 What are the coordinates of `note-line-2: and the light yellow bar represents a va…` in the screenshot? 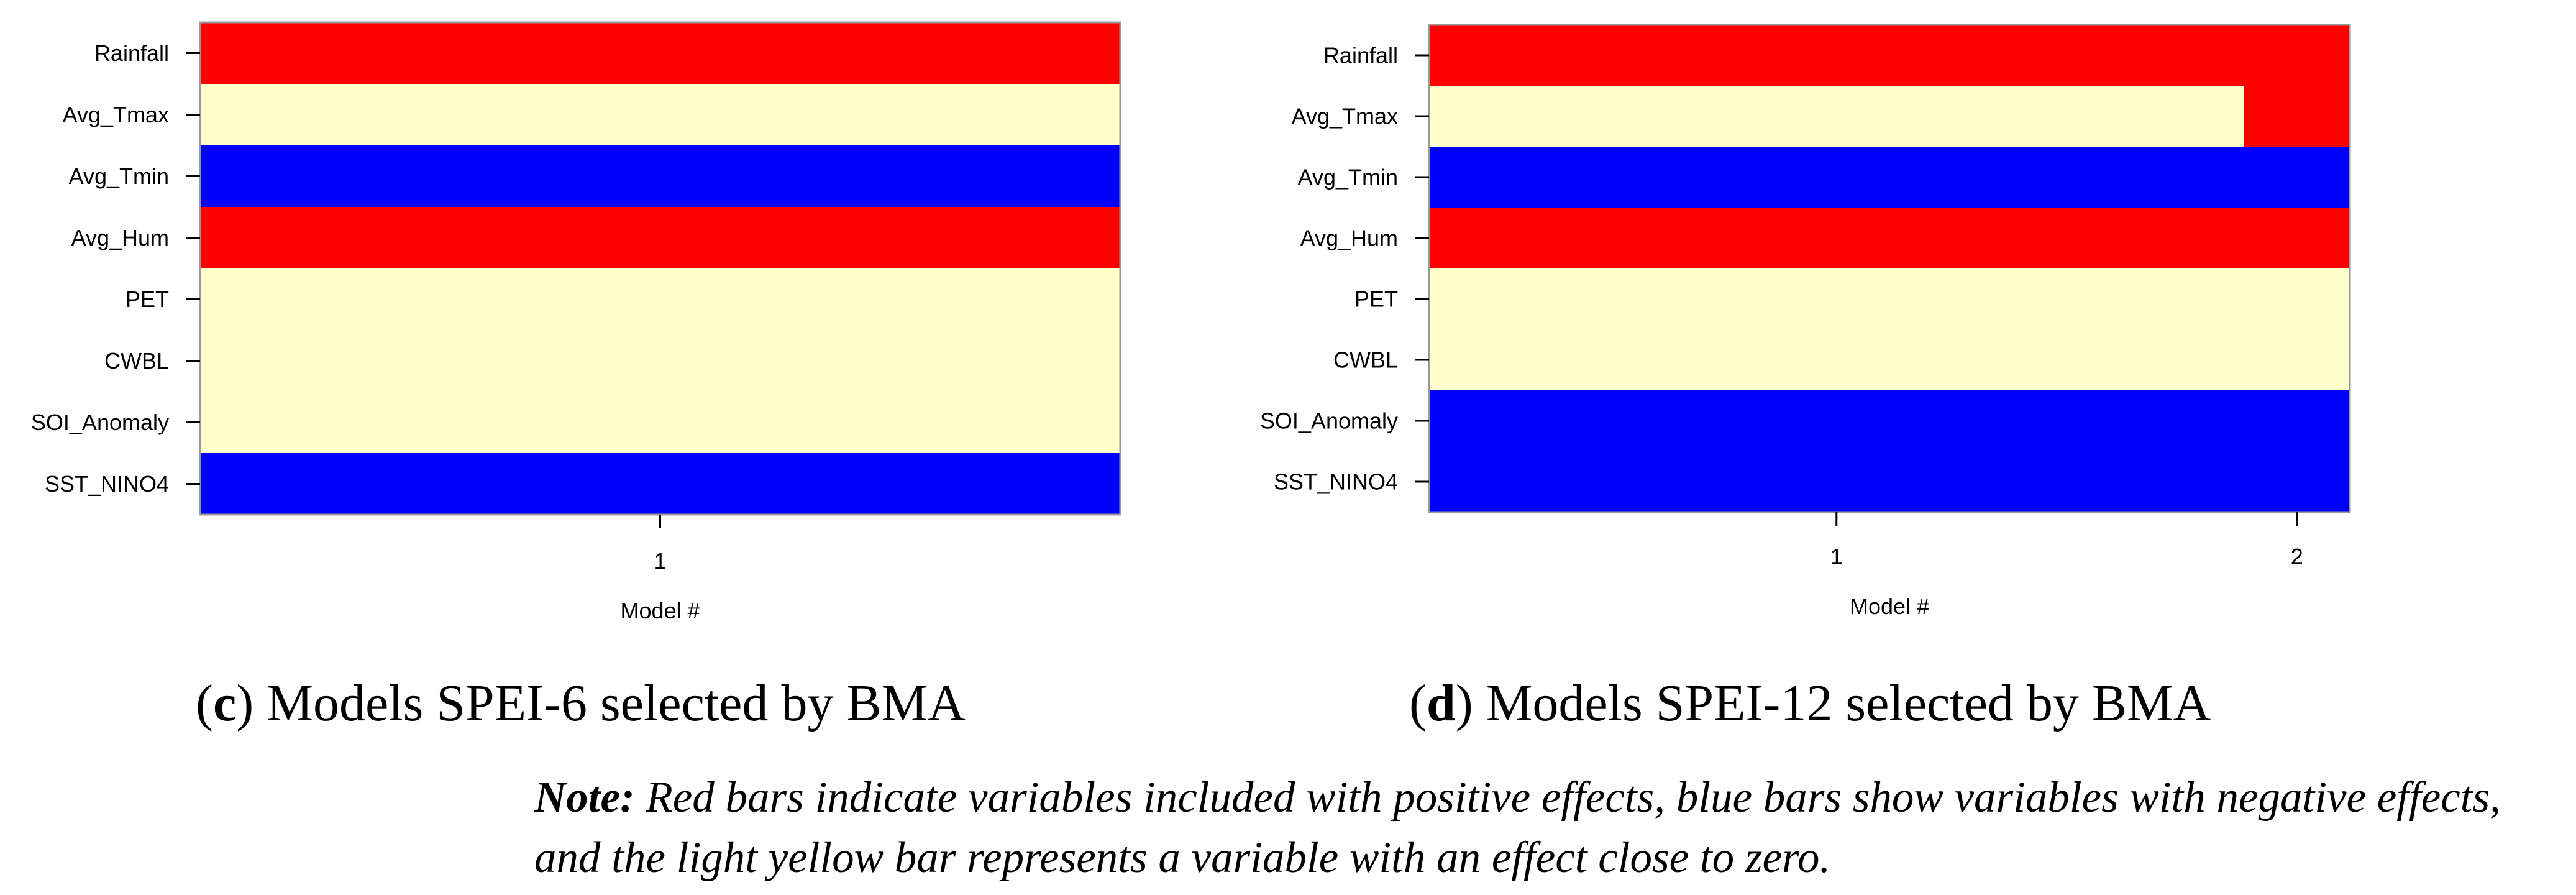 It's located at (1182, 858).